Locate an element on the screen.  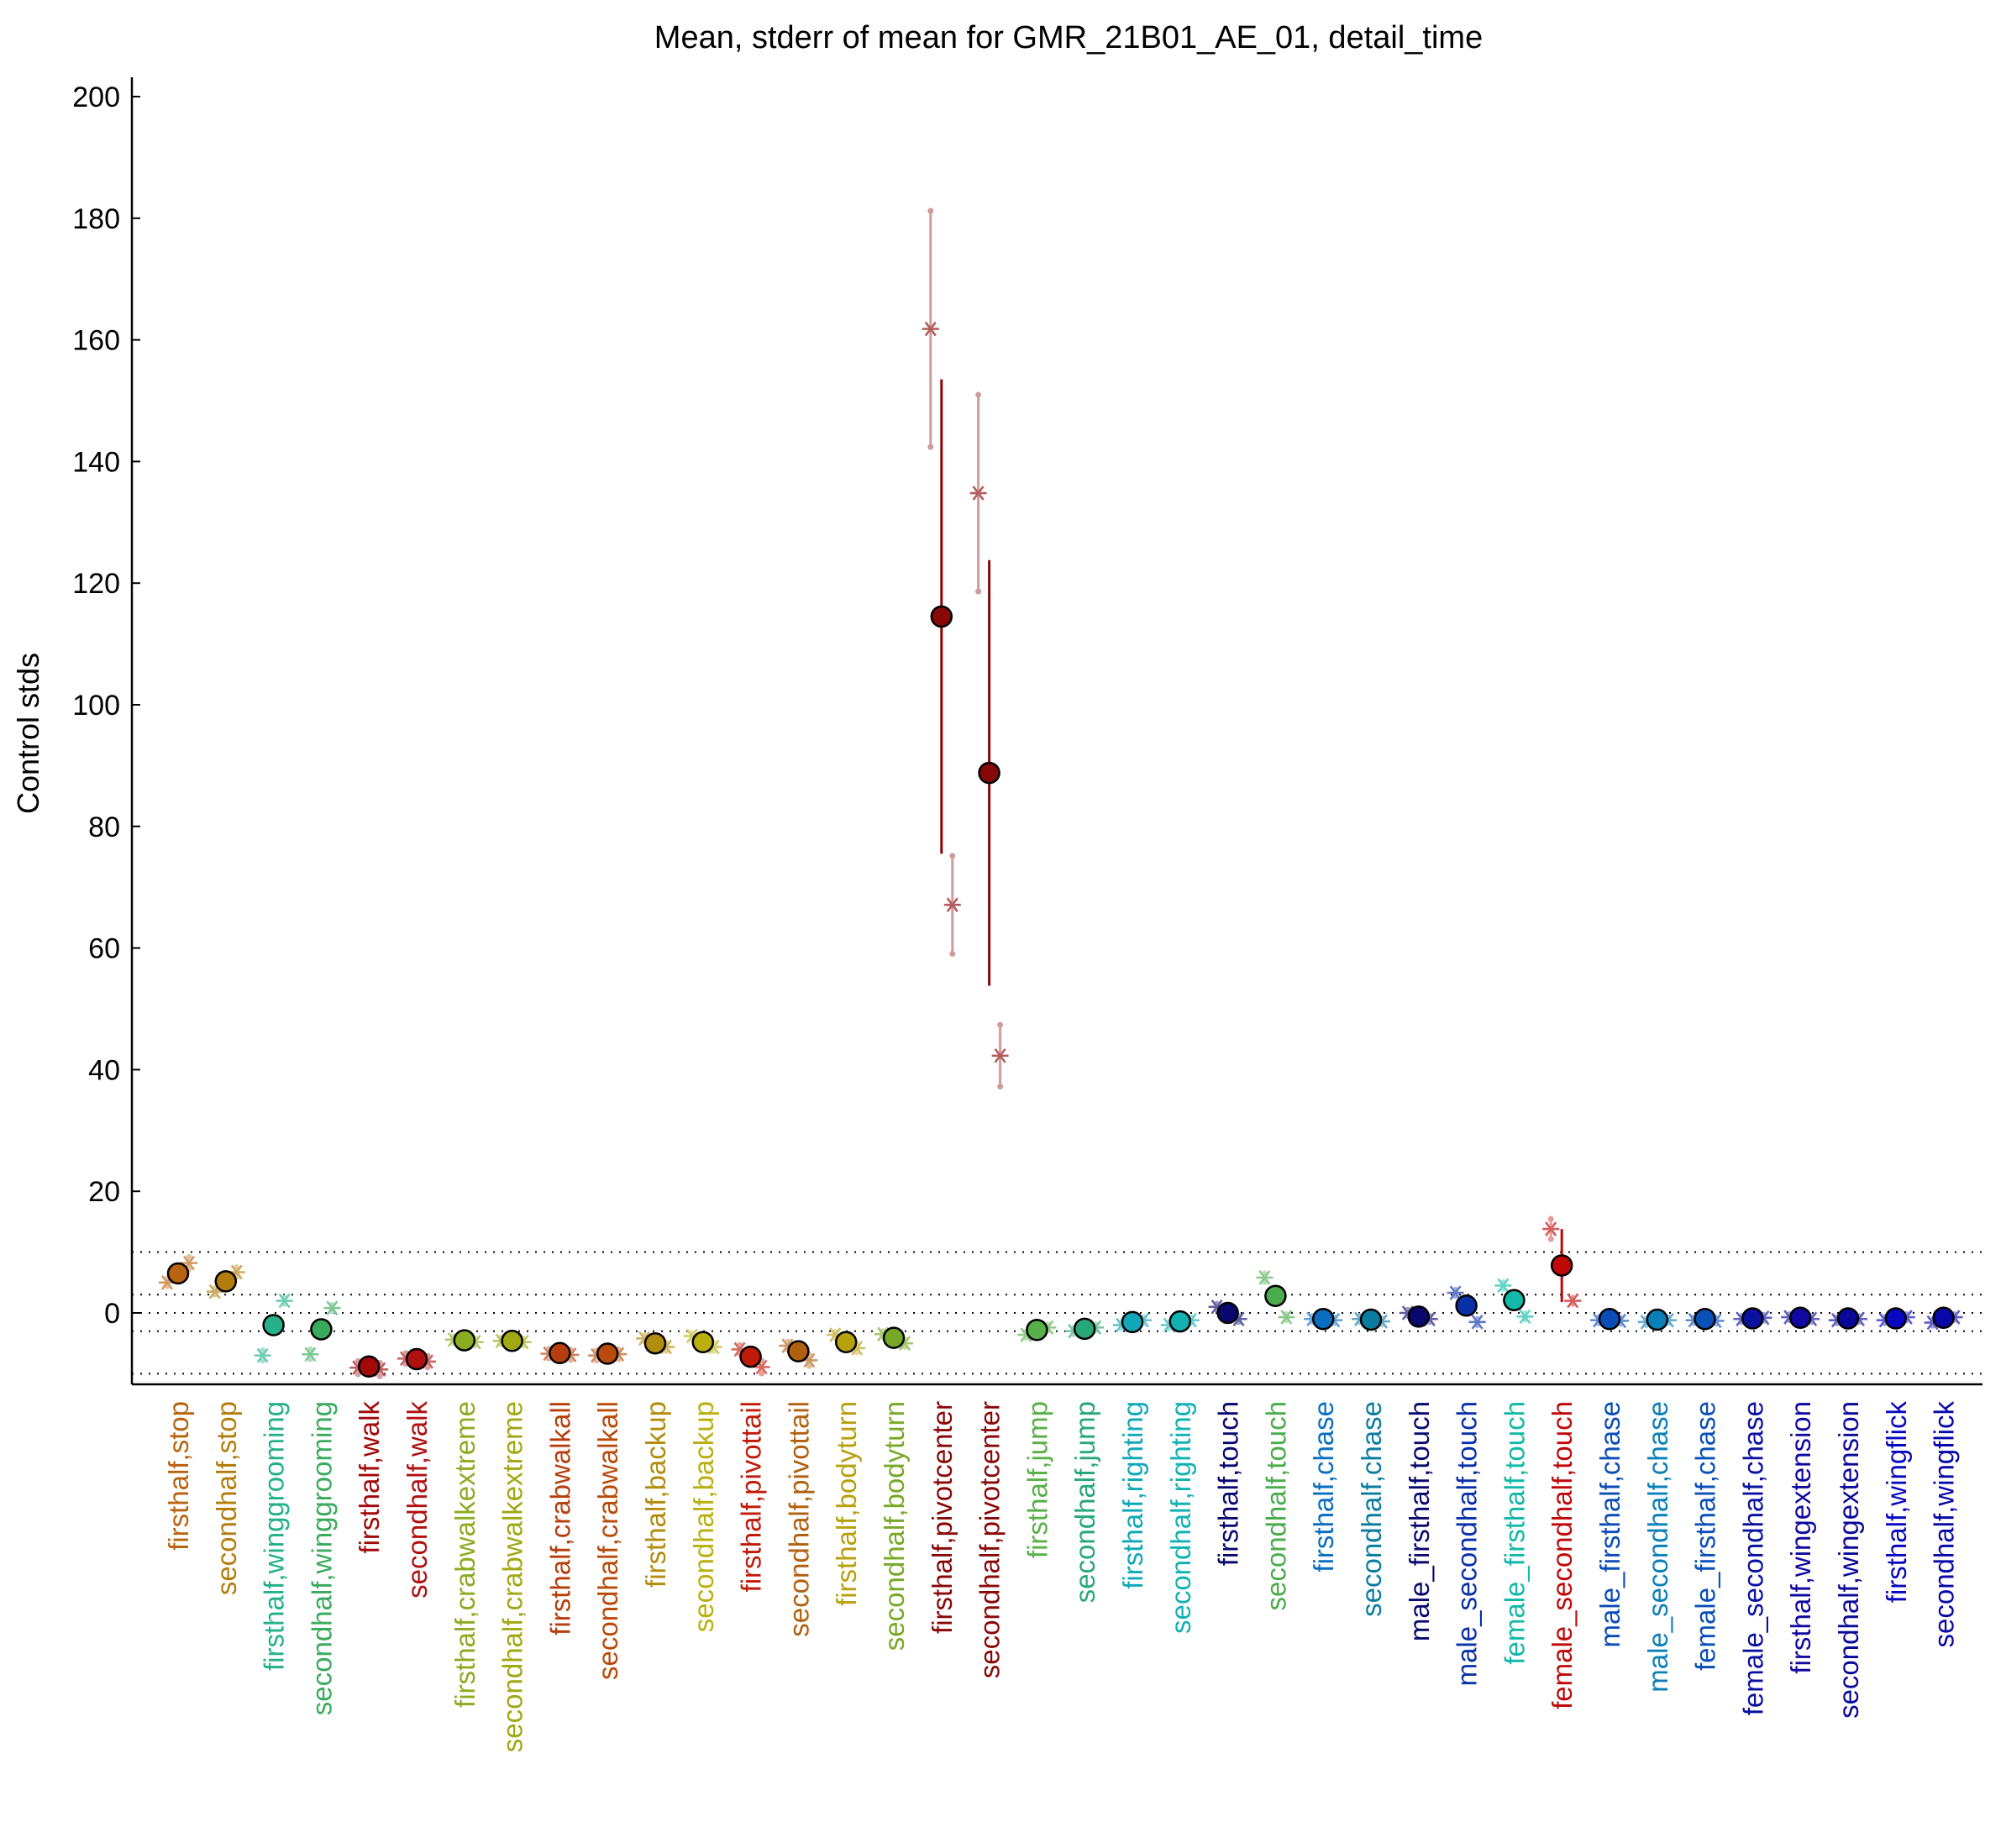
x-tick-label: secondhalf,touch is located at coordinates (1275, 1506).